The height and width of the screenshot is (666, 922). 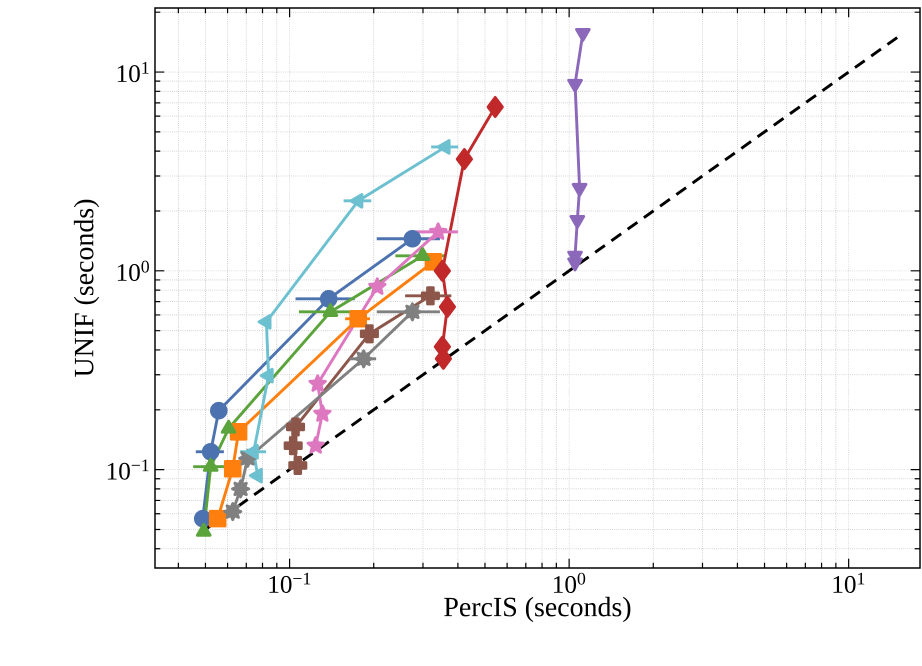 What do you see at coordinates (289, 582) in the screenshot?
I see `x-tick-label: 10$^{−1}$` at bounding box center [289, 582].